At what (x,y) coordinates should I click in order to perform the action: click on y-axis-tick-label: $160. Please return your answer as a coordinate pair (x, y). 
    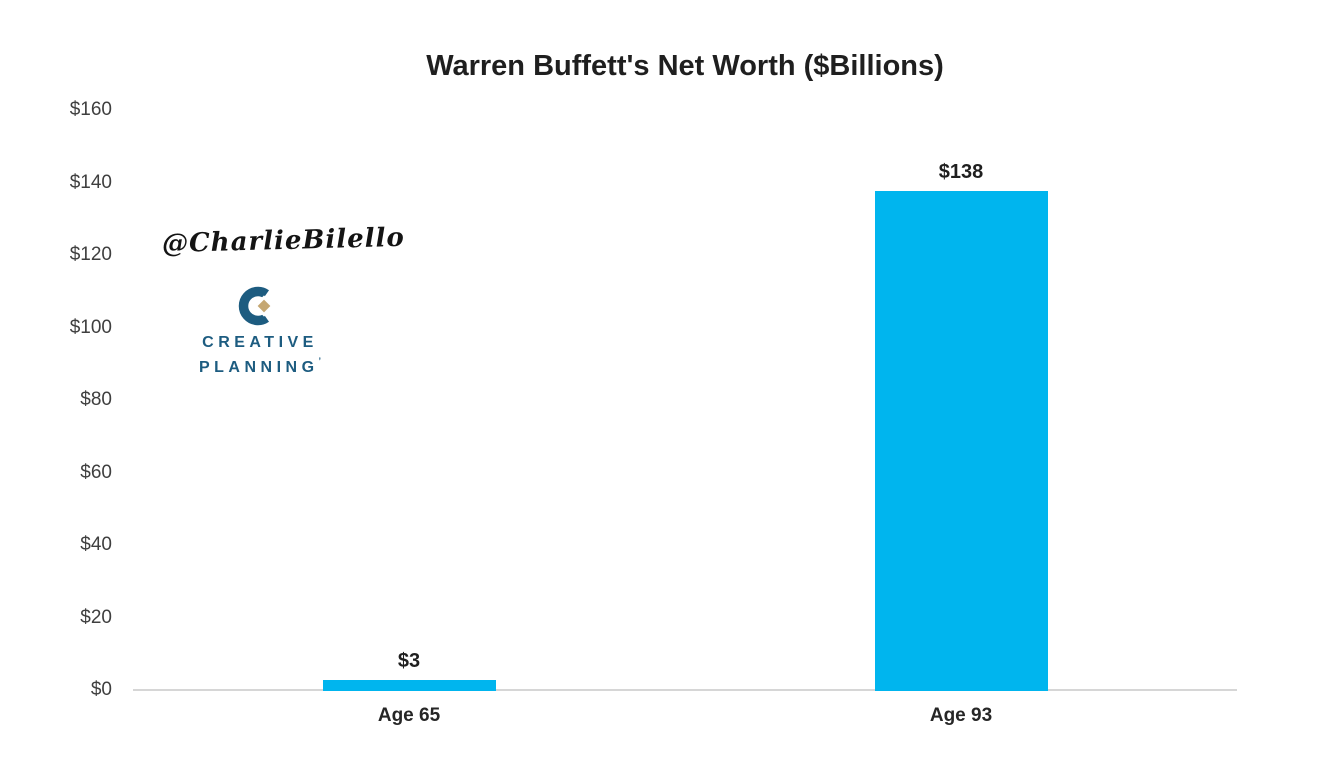
    Looking at the image, I should click on (90, 110).